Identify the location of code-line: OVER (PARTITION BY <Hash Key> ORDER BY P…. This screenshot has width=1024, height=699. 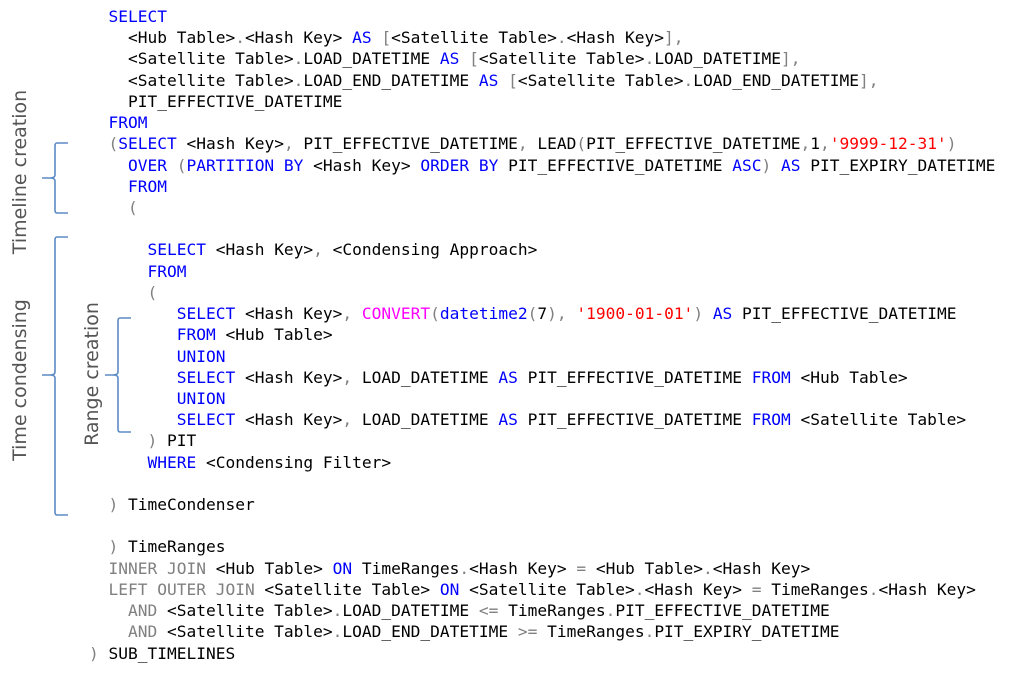
(542, 165).